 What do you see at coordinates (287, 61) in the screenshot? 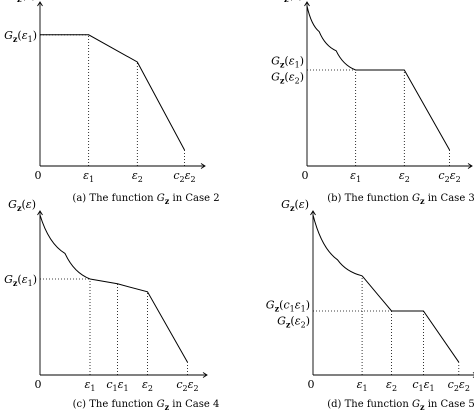
I see `y-tick-label-b-0: Gz(ε1)` at bounding box center [287, 61].